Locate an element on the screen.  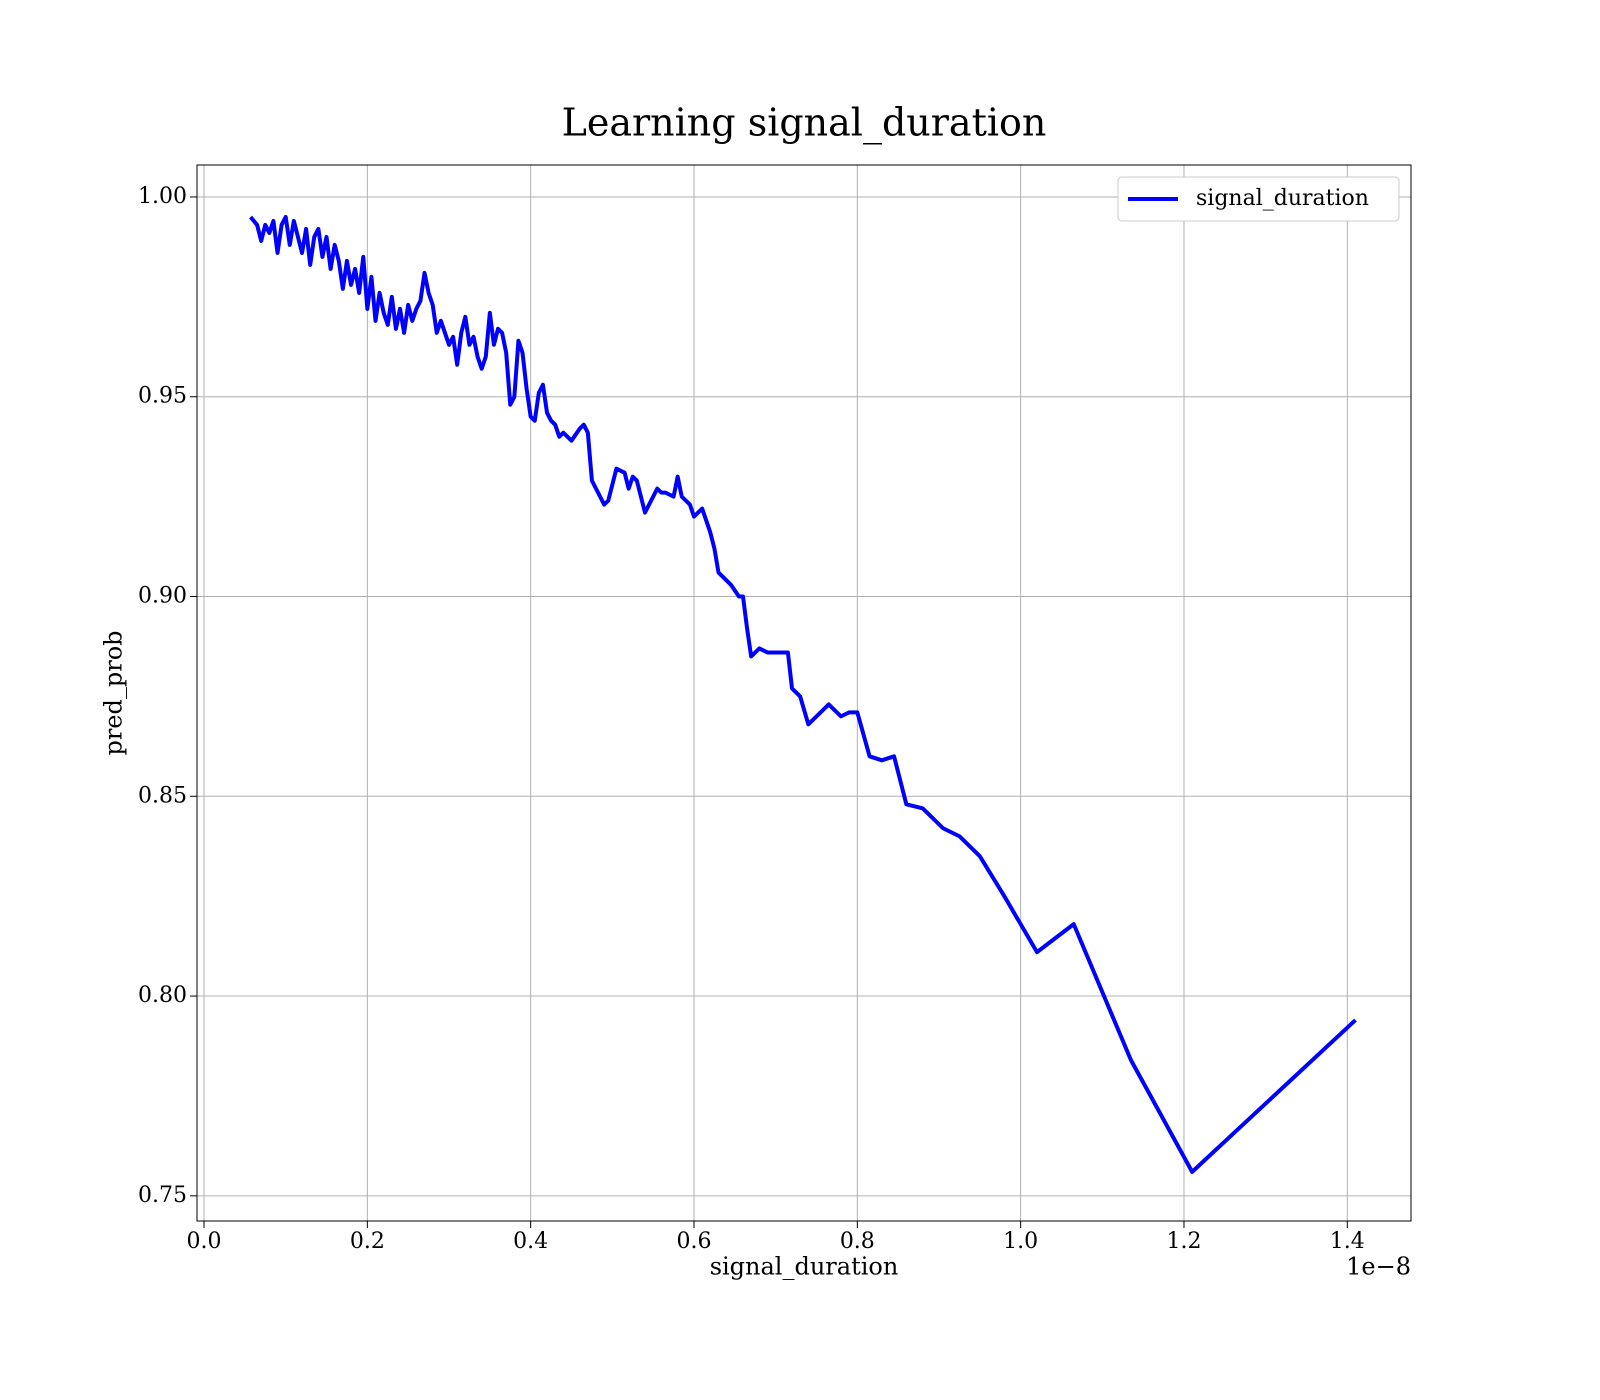
y-tick-label: 0.95 is located at coordinates (162, 396).